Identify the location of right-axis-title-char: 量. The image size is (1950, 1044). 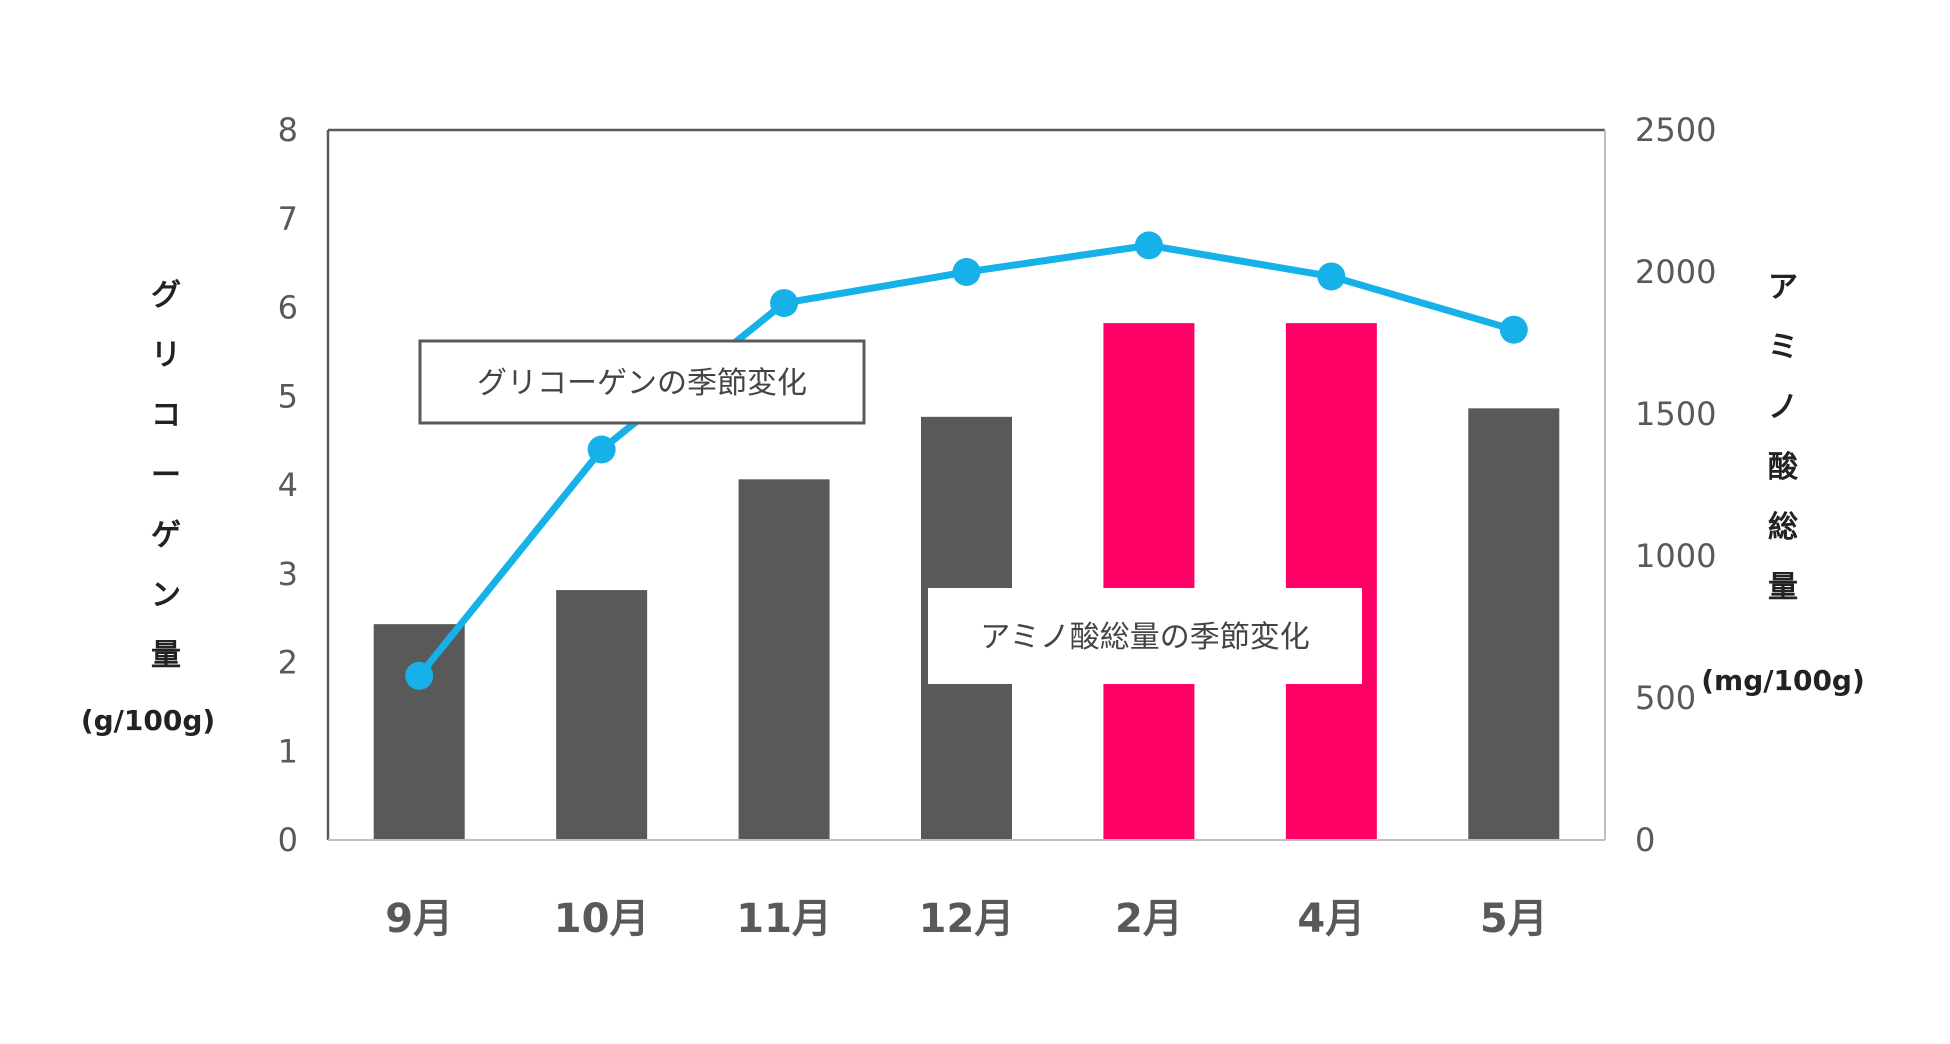
(1783, 587).